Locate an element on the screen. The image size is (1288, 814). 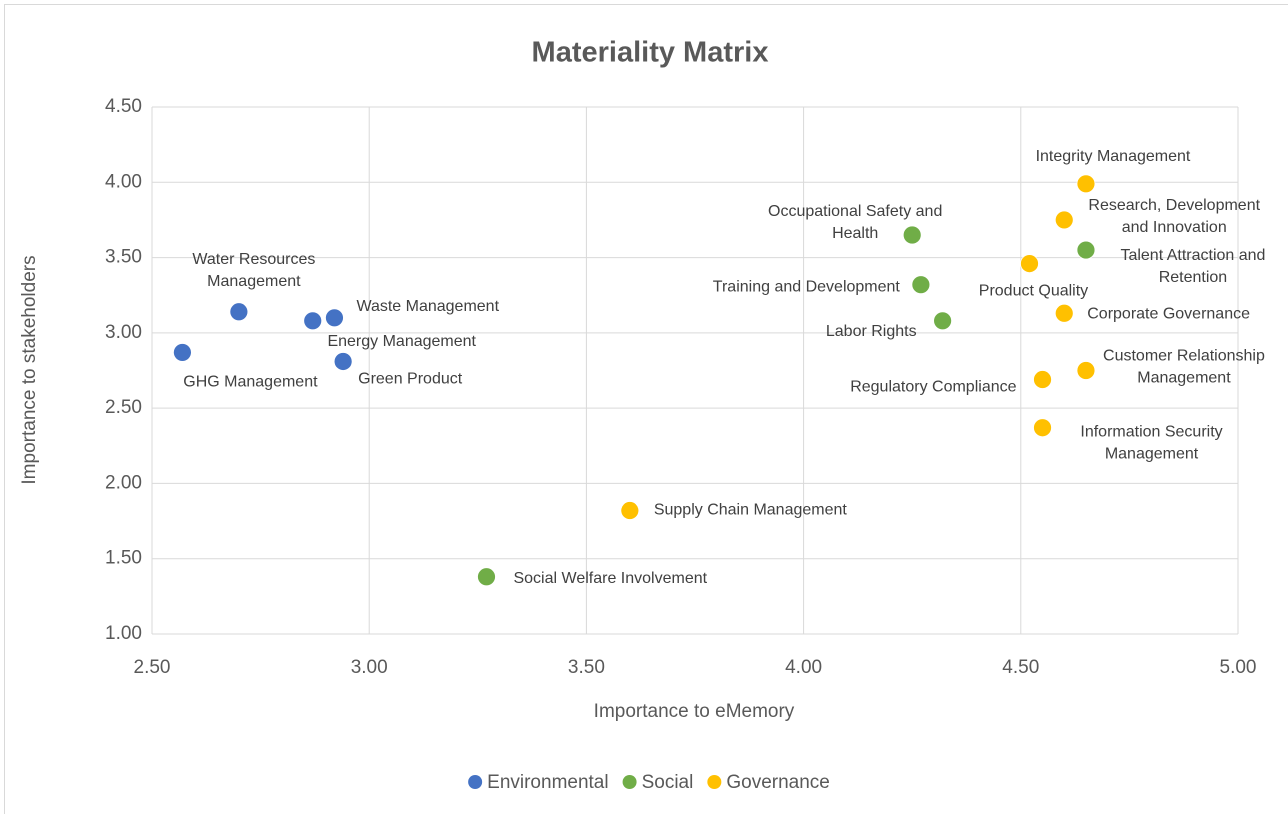
y-tick-label: 2.00 is located at coordinates (123, 482).